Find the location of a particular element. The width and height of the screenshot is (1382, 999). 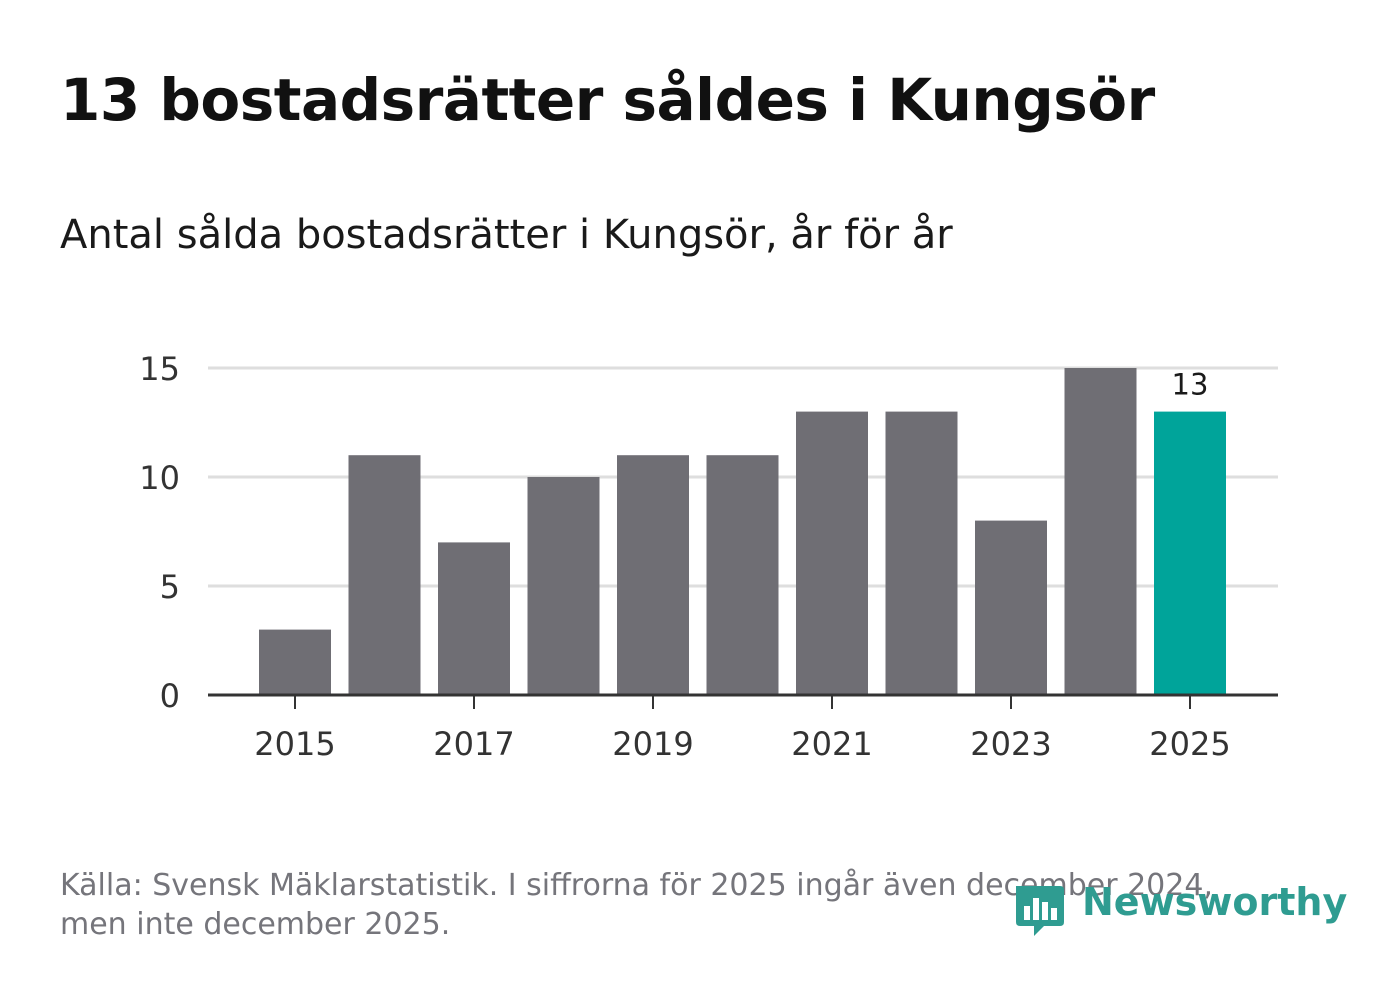

bar-2019 is located at coordinates (653, 575).